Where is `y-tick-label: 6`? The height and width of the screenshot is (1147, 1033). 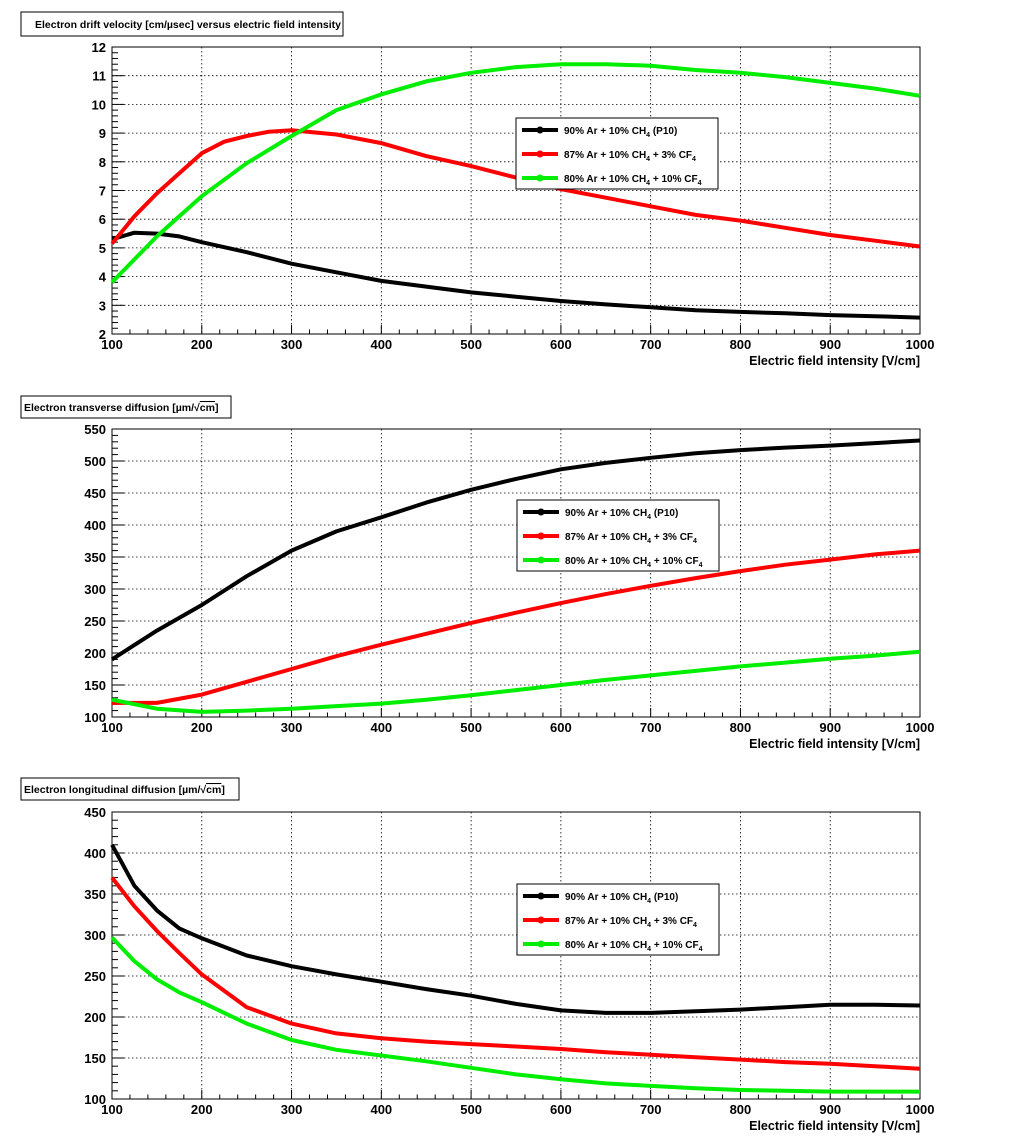 y-tick-label: 6 is located at coordinates (102, 219).